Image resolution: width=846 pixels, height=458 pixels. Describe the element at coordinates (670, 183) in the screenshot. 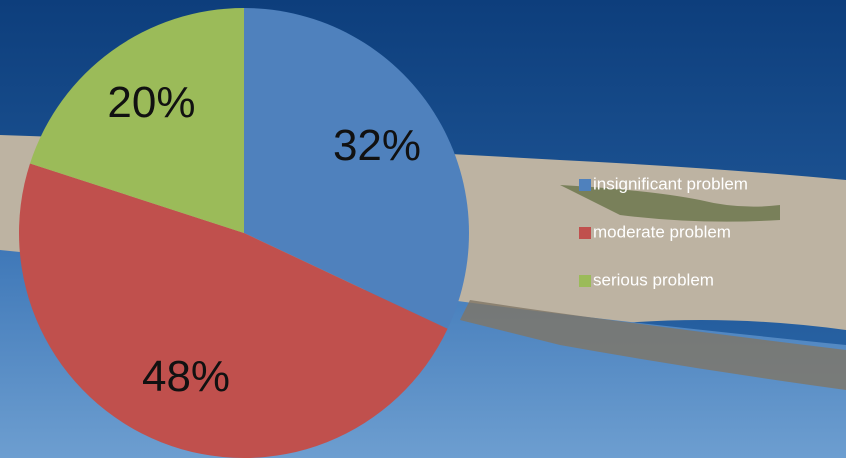

I see `legend-label: insignificant problem` at that location.